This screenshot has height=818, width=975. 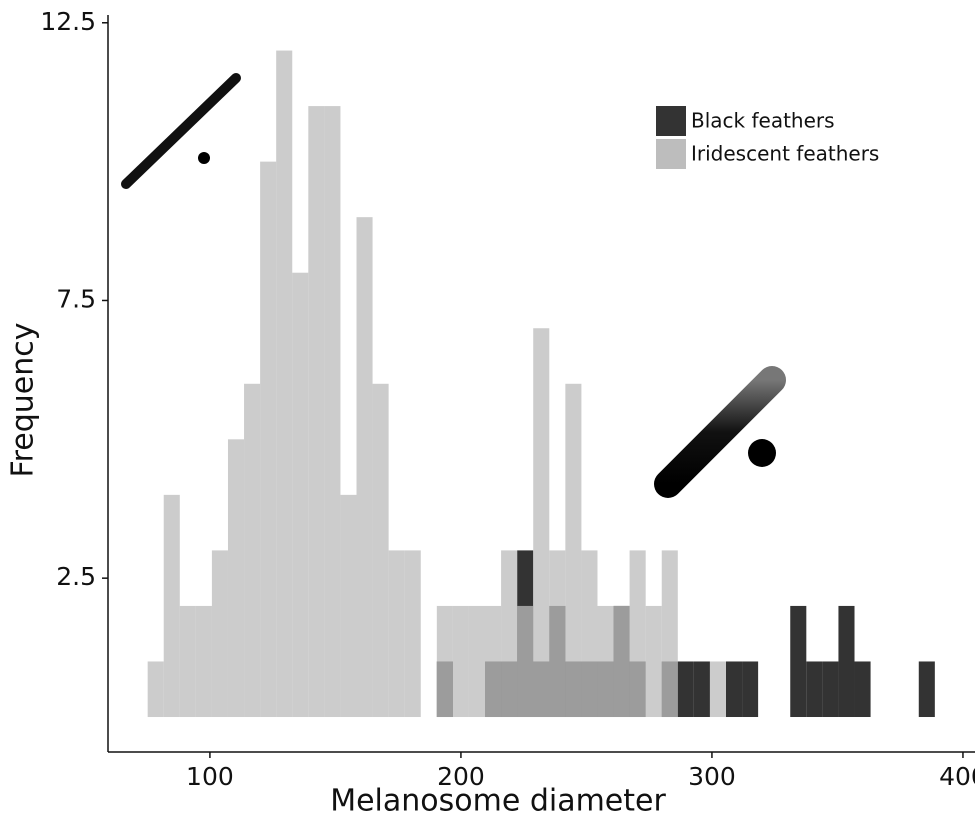 I want to click on x-tick-label: 300, so click(x=712, y=776).